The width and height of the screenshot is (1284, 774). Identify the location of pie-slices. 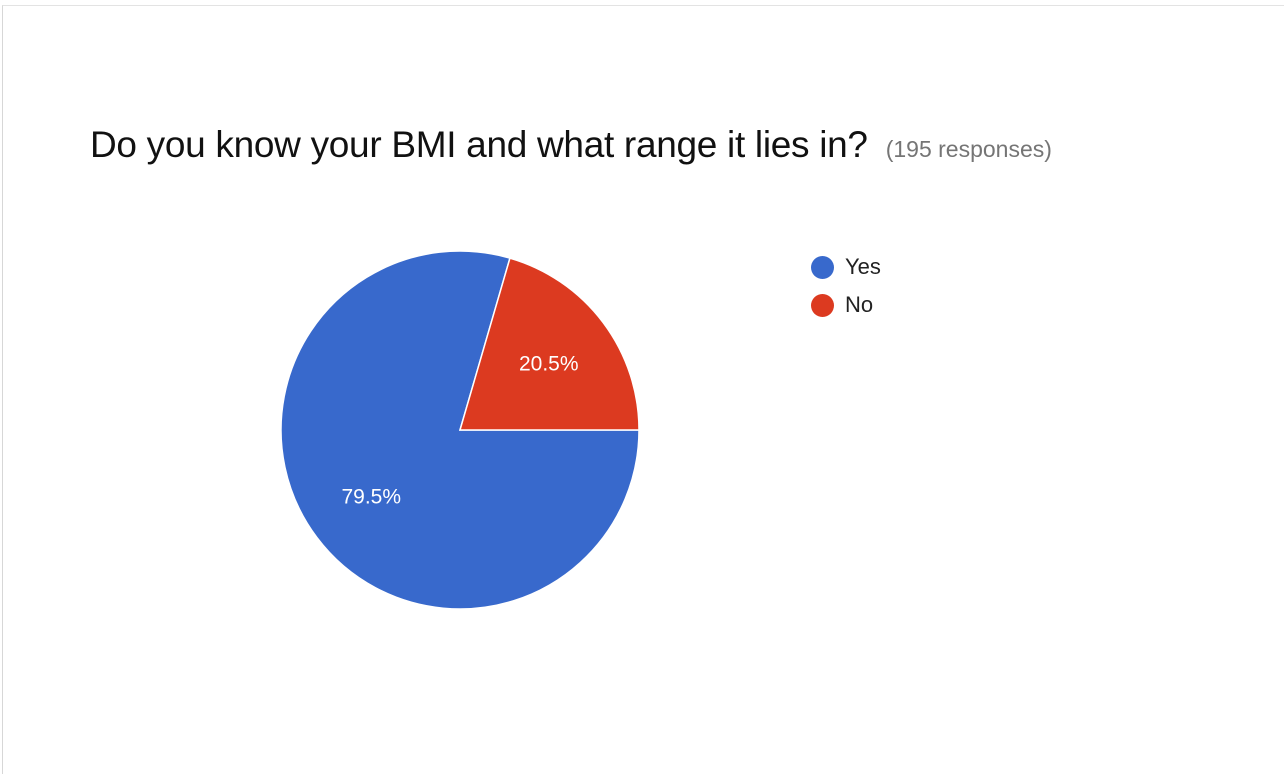
(460, 430).